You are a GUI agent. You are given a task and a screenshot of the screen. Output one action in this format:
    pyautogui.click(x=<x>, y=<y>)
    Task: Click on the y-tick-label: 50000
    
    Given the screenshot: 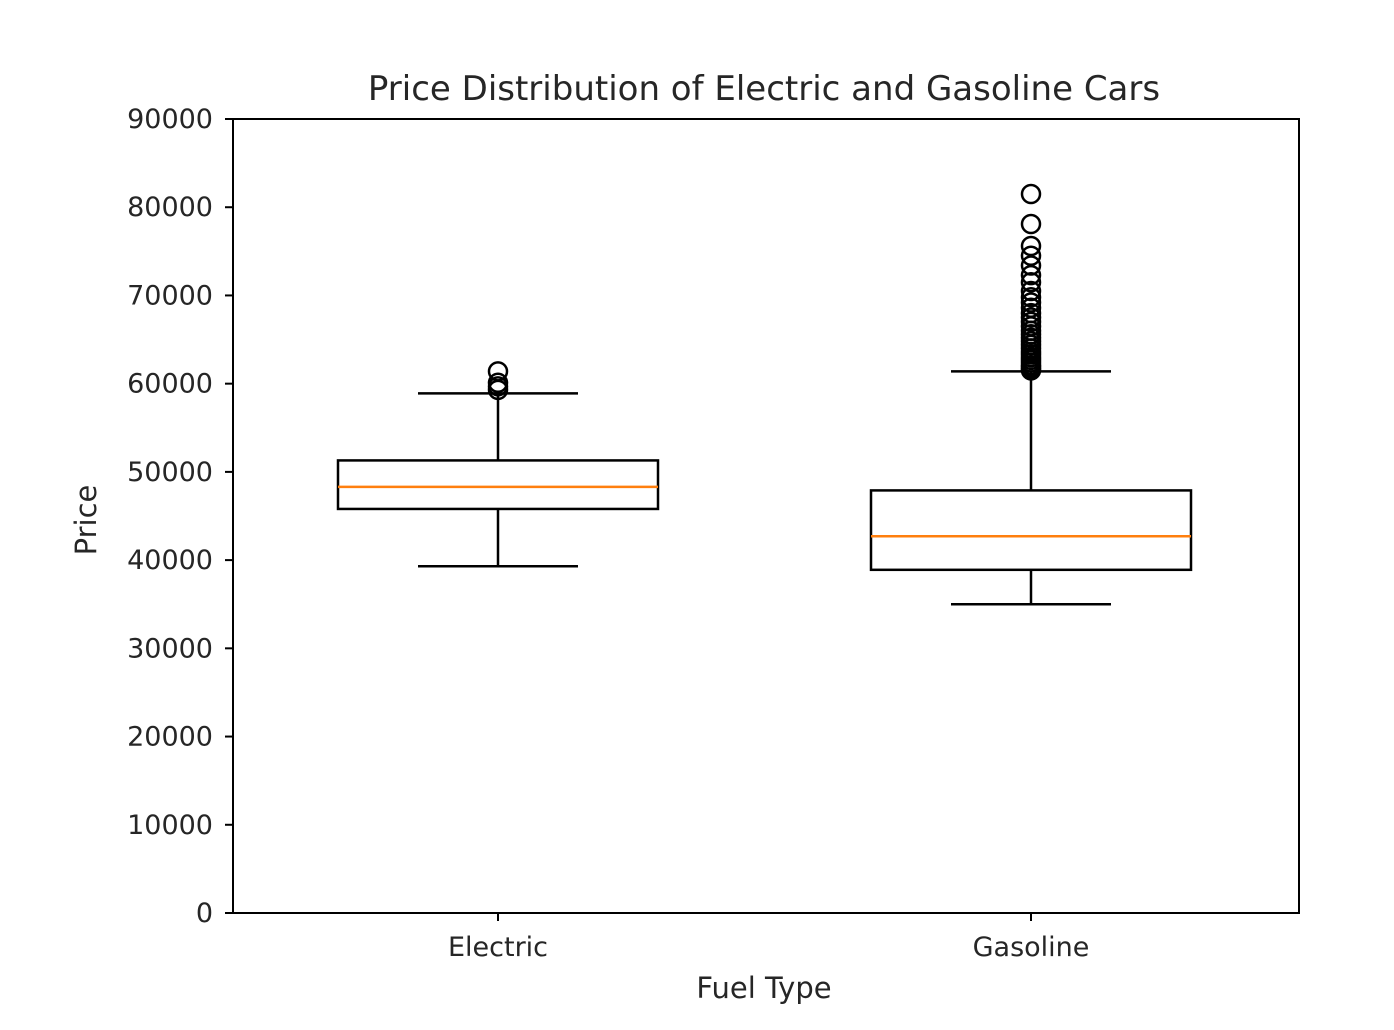 What is the action you would take?
    pyautogui.click(x=170, y=472)
    